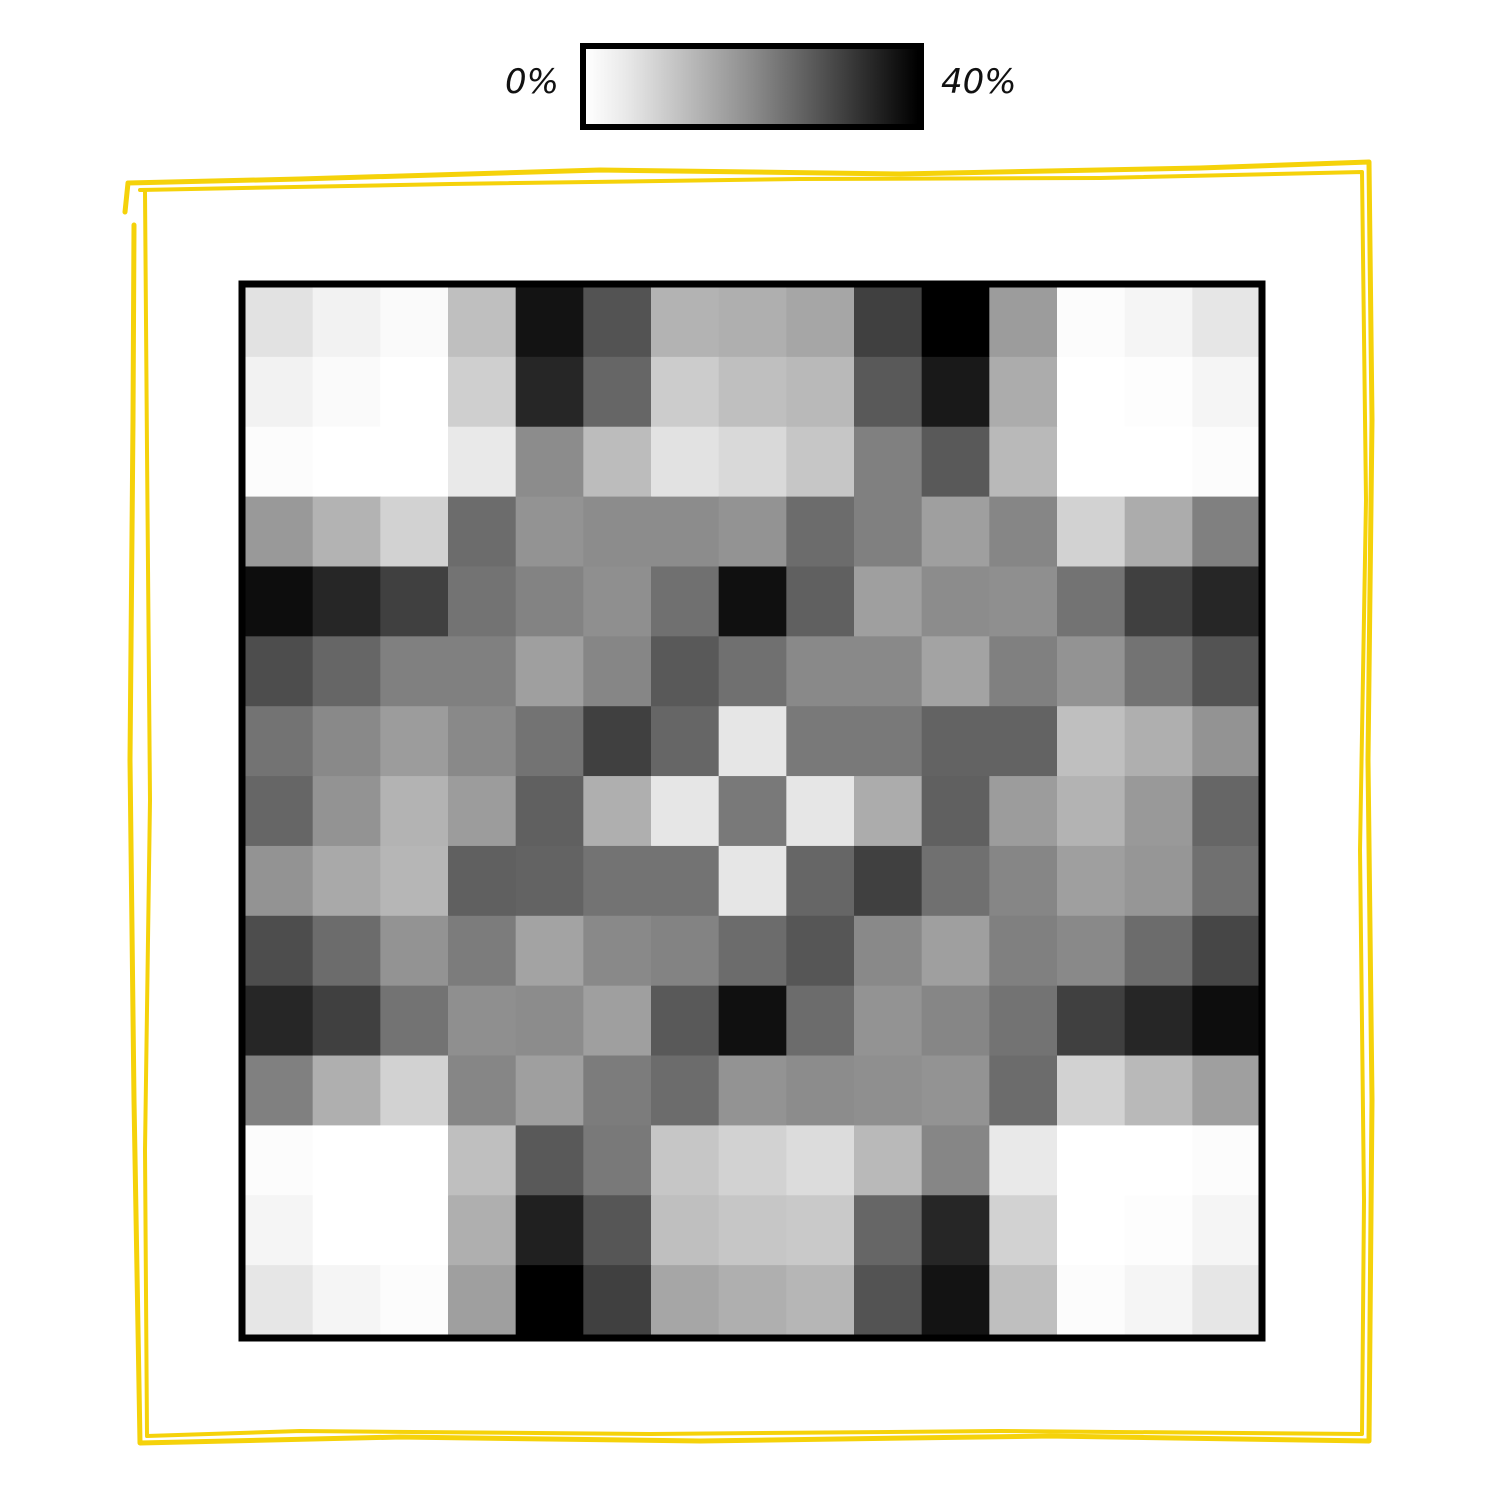 The width and height of the screenshot is (1500, 1500). Describe the element at coordinates (820, 601) in the screenshot. I see `heatmap-cell-r4-c8` at that location.